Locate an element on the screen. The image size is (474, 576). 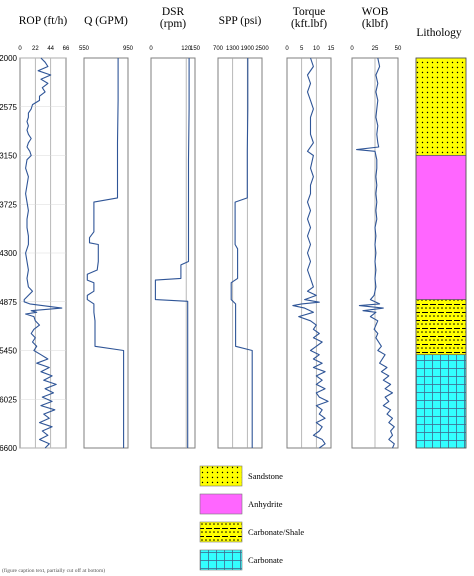
track-tick-label-dsr: 0 is located at coordinates (151, 49).